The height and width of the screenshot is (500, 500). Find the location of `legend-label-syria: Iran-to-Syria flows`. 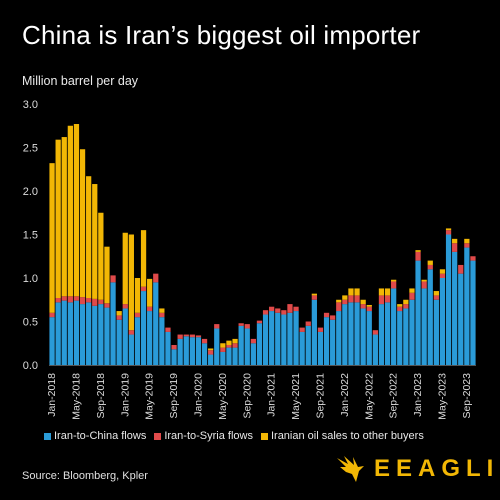

legend-label-syria: Iran-to-Syria flows is located at coordinates (208, 436).